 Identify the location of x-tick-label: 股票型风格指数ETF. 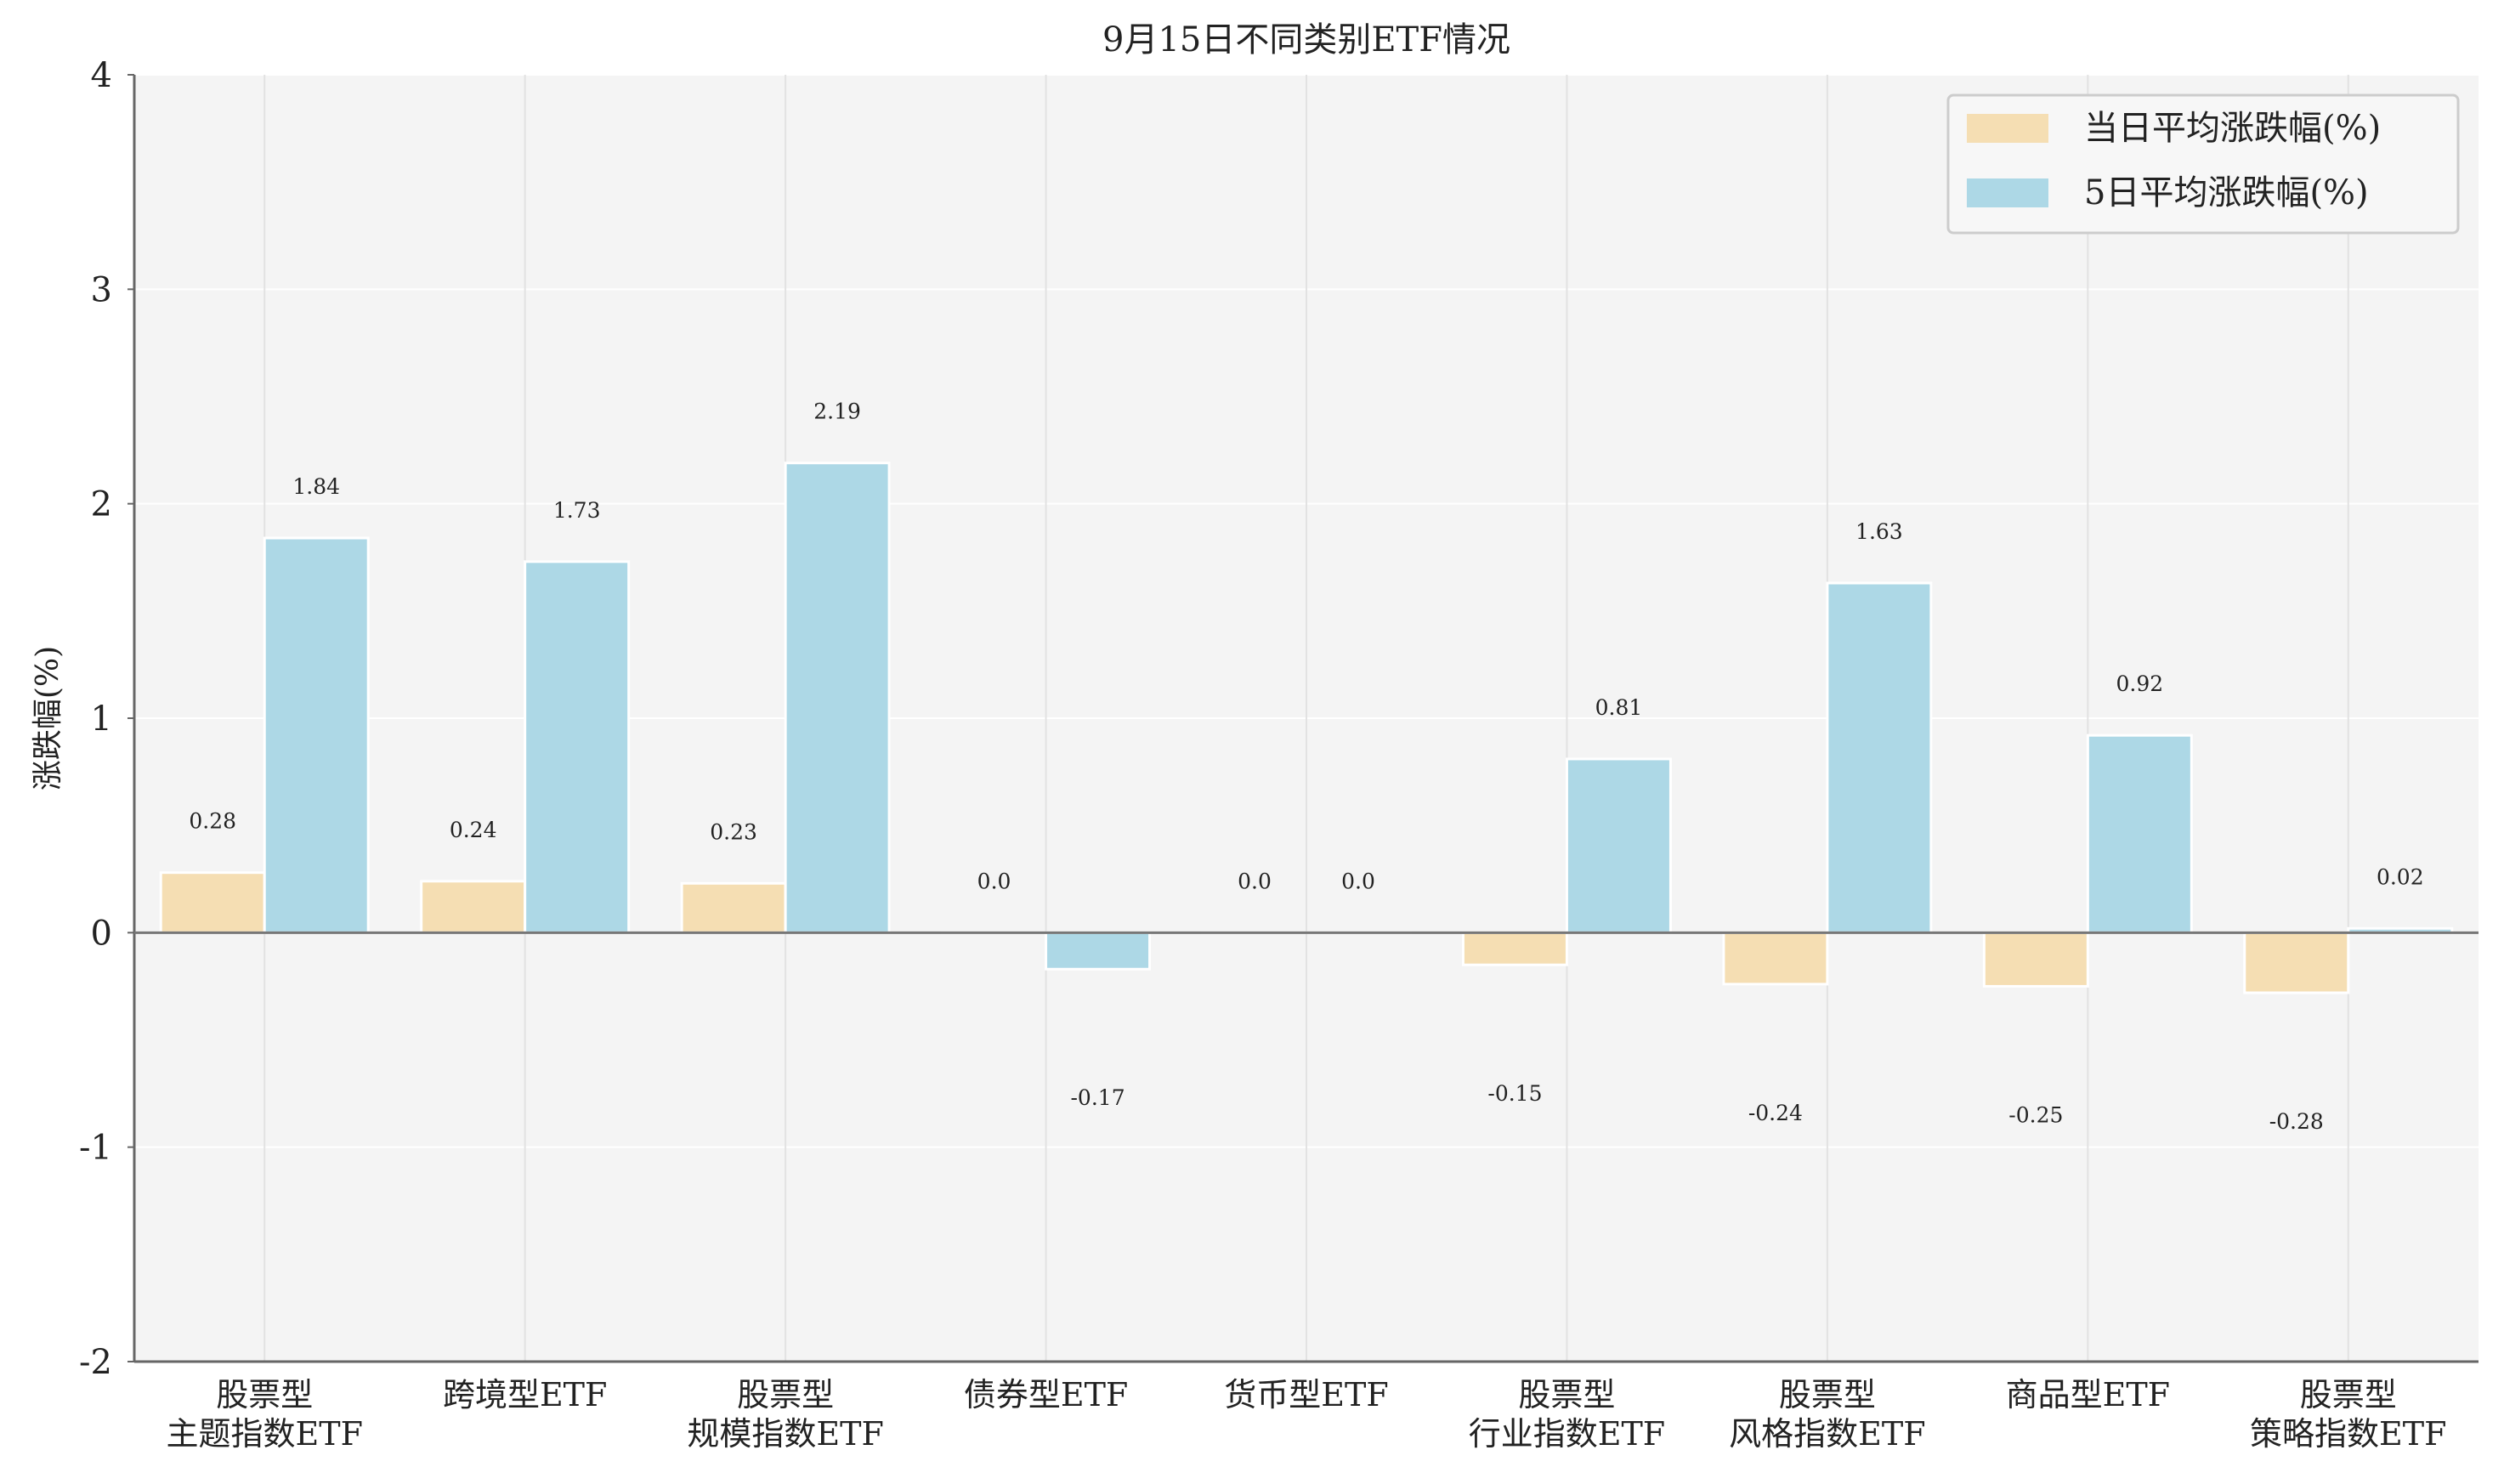
(1827, 1414).